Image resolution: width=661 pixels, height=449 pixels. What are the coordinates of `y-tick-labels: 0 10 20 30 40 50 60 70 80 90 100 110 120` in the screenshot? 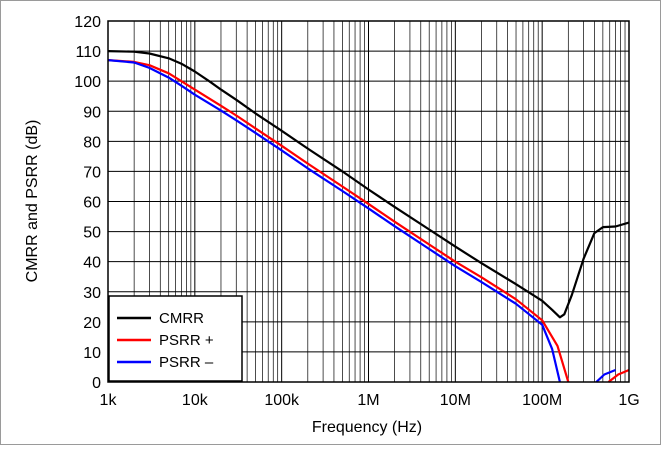 It's located at (87, 203).